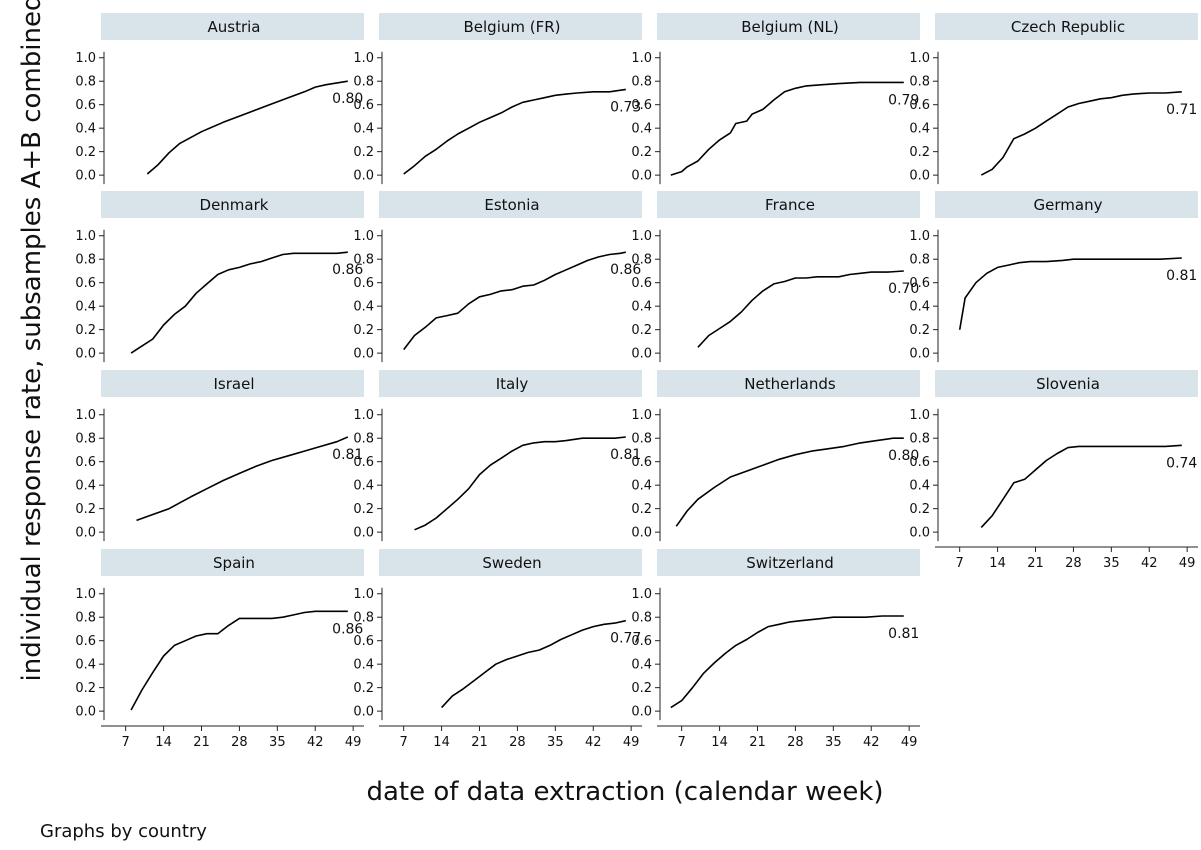  I want to click on panel: Austria 0.0 0.2 0.4 0.6 0.8 1.0 0.80, so click(219, 99).